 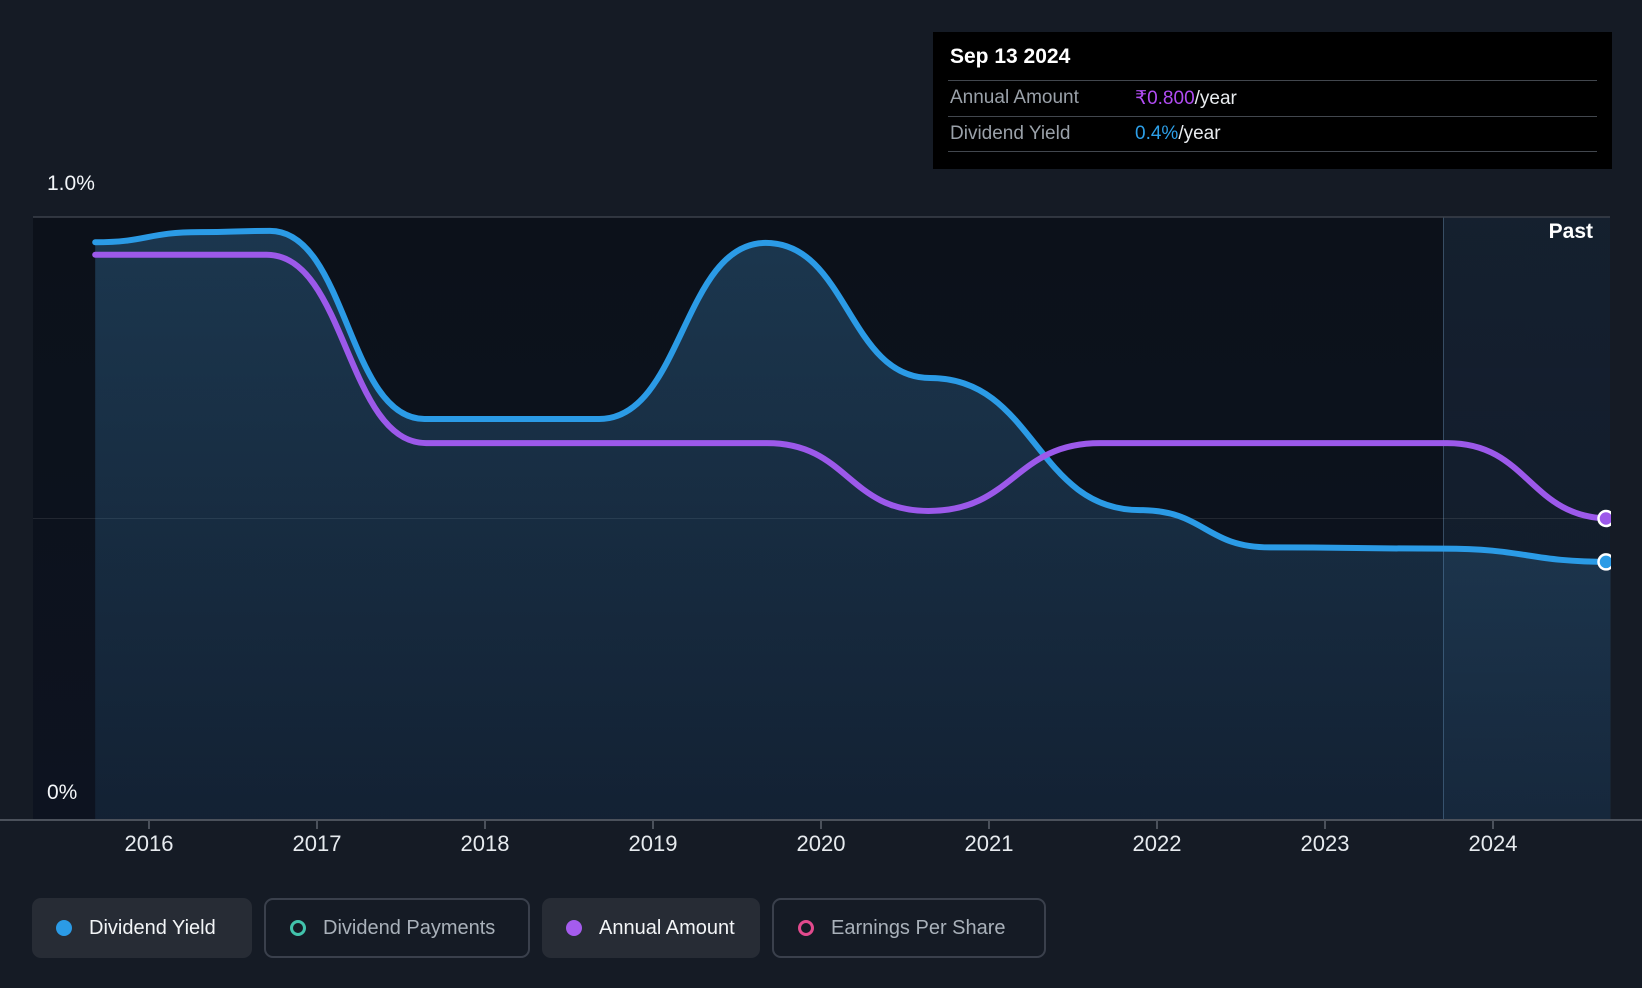 I want to click on x-axis-label-2021: 2021, so click(x=989, y=843).